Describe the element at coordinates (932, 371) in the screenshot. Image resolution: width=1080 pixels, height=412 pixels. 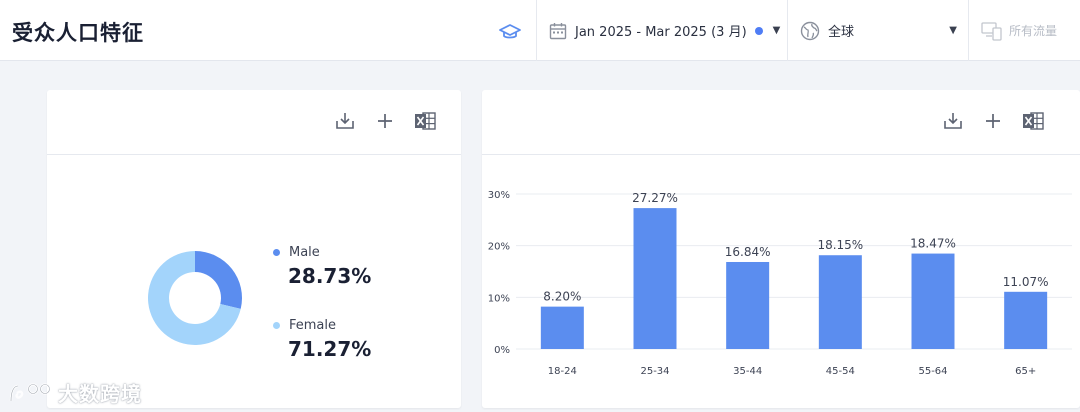
I see `x-tick-label: 55-64` at that location.